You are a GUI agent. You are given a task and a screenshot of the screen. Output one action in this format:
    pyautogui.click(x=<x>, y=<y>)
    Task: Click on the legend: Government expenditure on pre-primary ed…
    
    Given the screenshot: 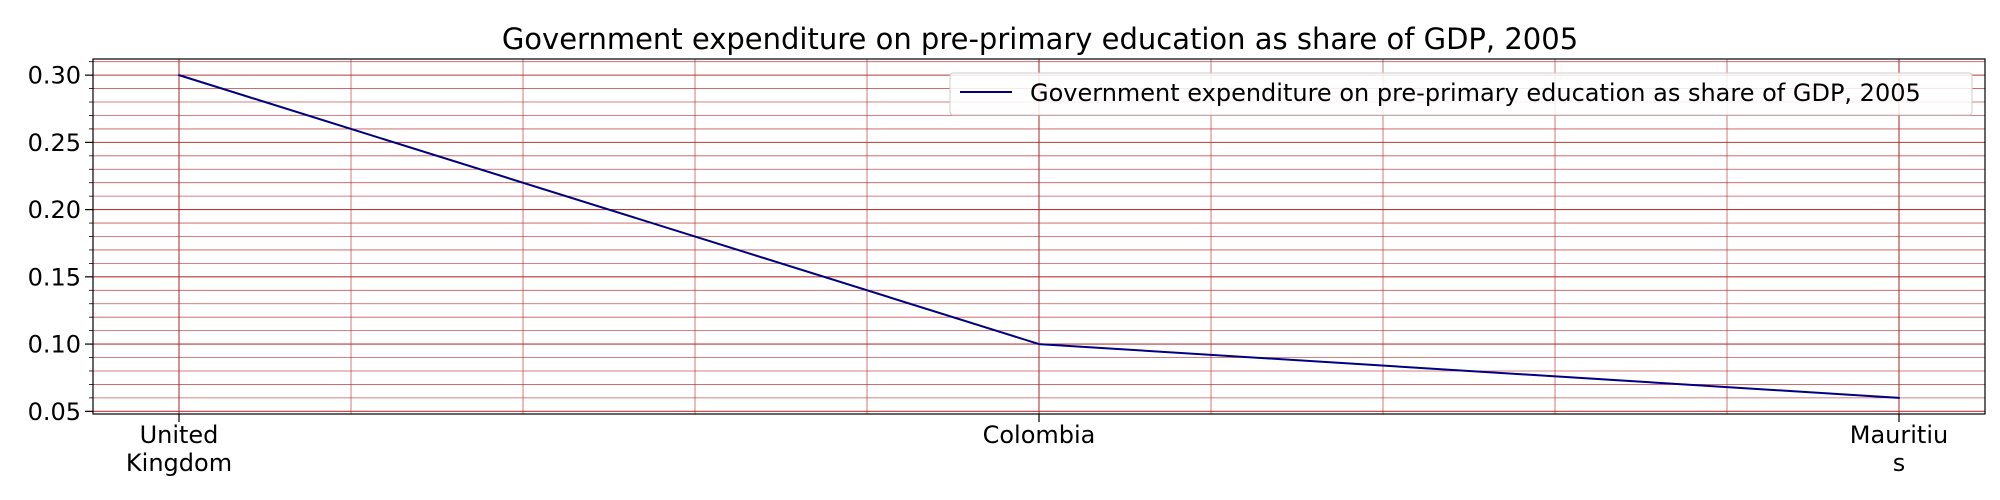 What is the action you would take?
    pyautogui.click(x=1461, y=94)
    